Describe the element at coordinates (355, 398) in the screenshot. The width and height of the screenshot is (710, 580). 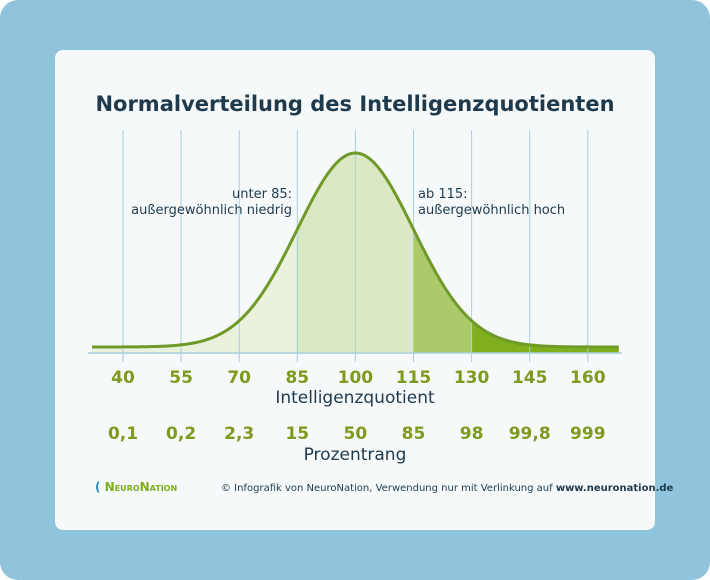
I see `x-axis-label: Intelligenzquotient` at that location.